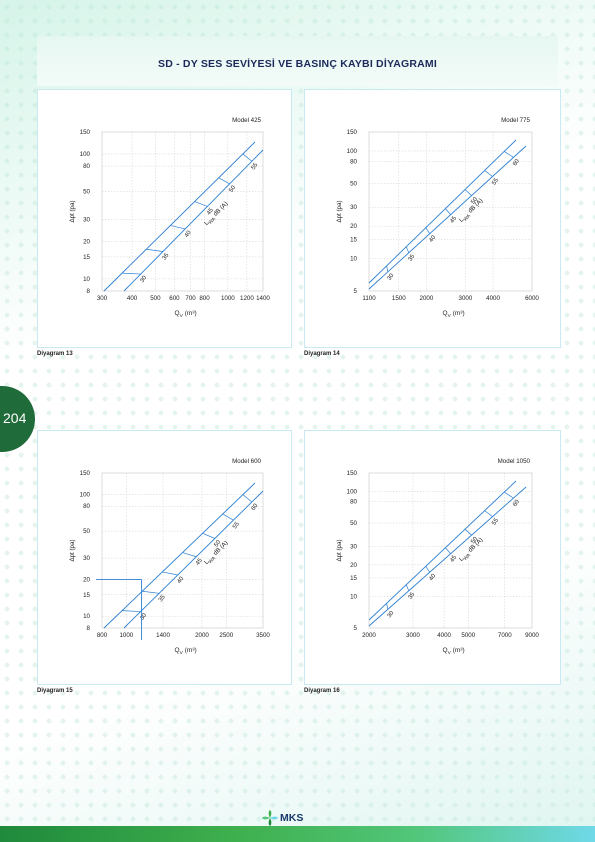 This screenshot has width=595, height=842. What do you see at coordinates (516, 503) in the screenshot?
I see `sound-level-label: 60` at bounding box center [516, 503].